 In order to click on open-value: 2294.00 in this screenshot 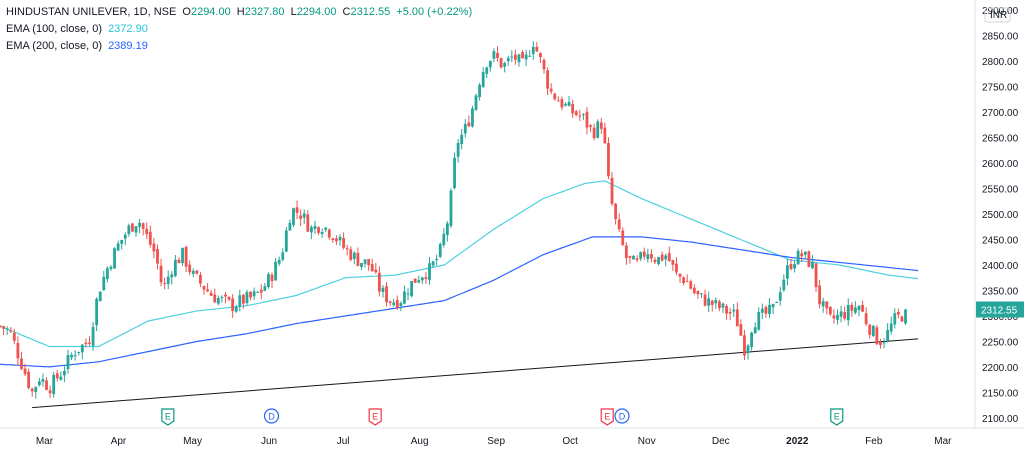, I will do `click(210, 12)`.